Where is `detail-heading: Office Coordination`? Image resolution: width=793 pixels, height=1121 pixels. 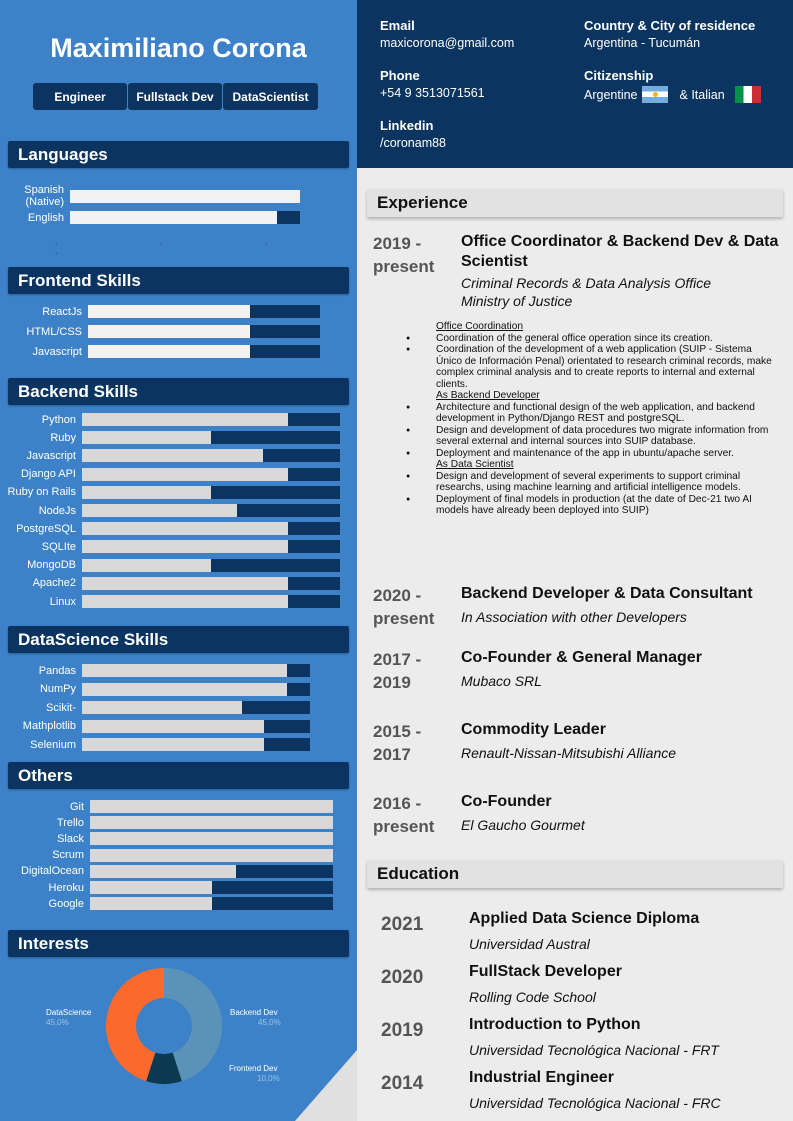 detail-heading: Office Coordination is located at coordinates (480, 326).